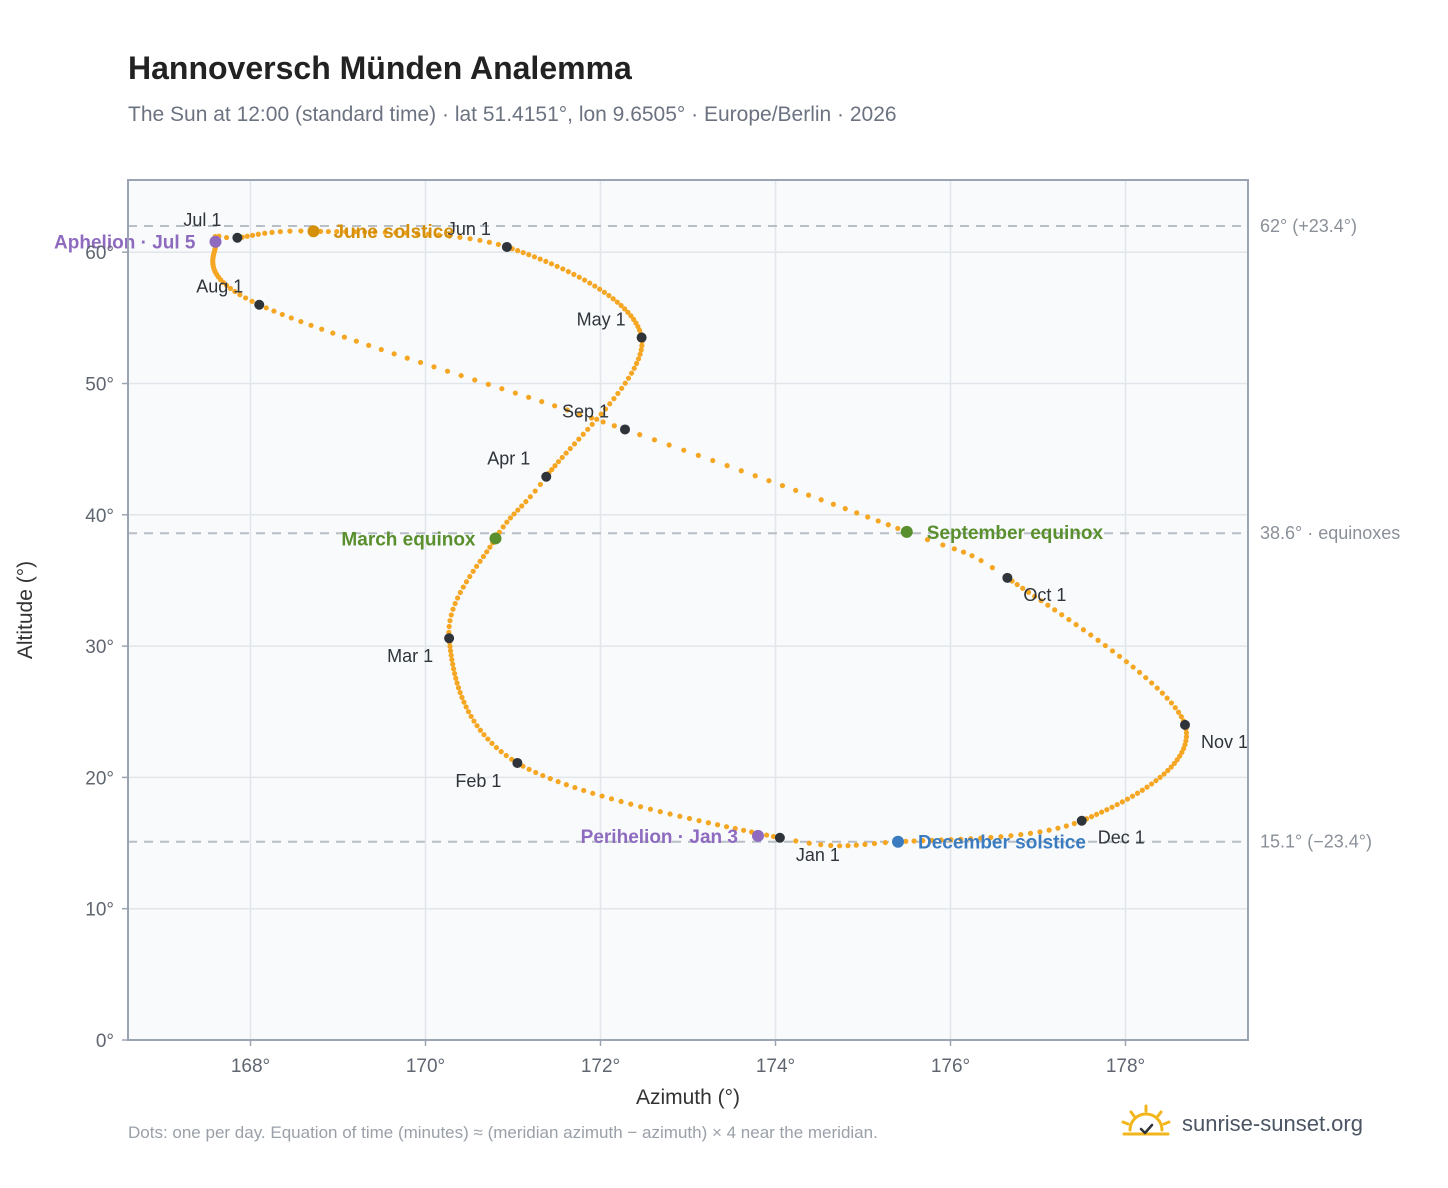 The width and height of the screenshot is (1448, 1188). I want to click on brand: sunrise-sunset.org, so click(1241, 1124).